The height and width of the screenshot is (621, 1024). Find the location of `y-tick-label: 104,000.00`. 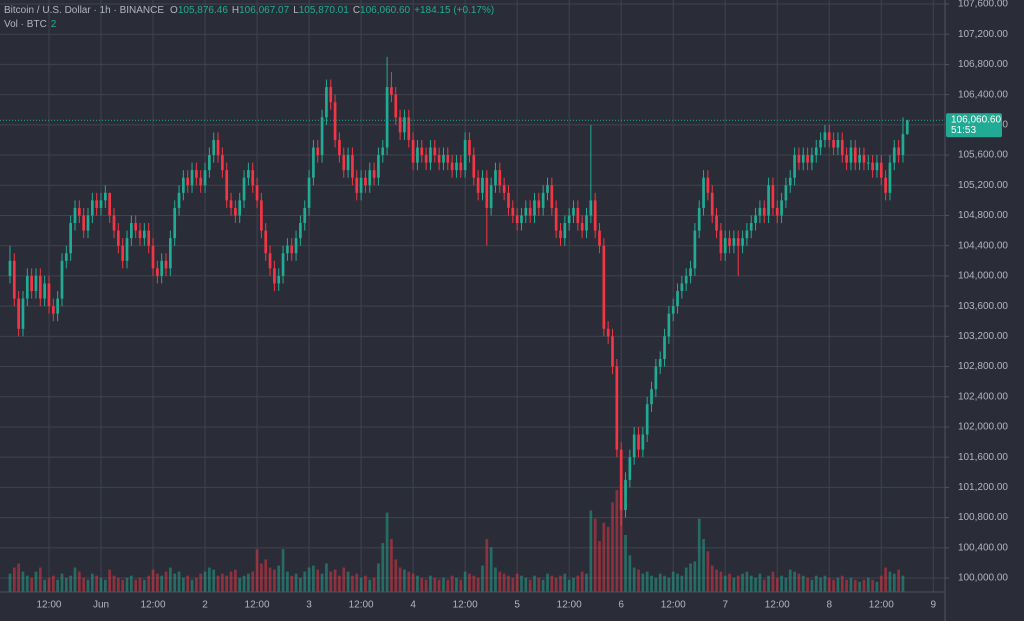

y-tick-label: 104,000.00 is located at coordinates (983, 276).